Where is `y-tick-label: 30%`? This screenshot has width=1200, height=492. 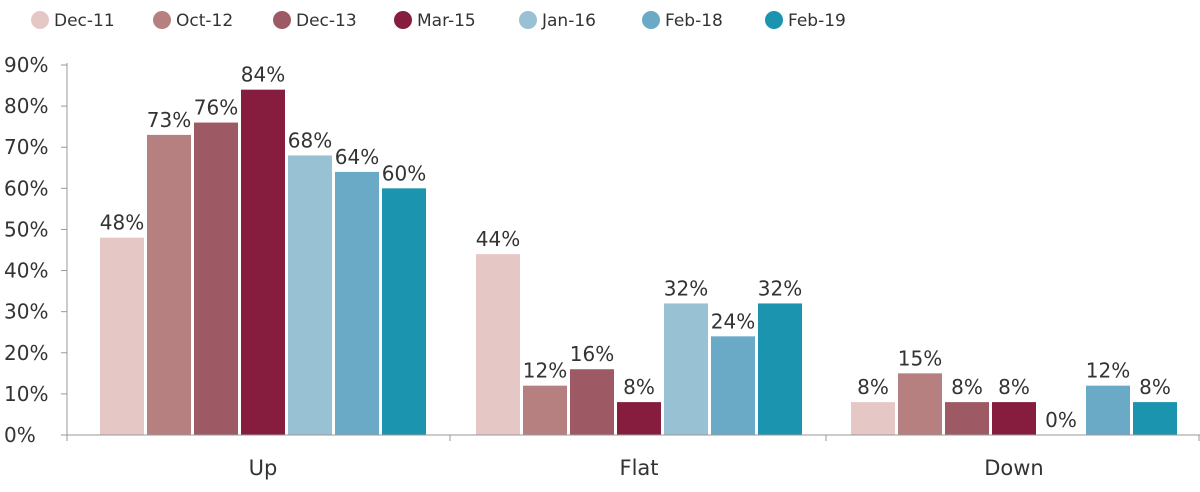 y-tick-label: 30% is located at coordinates (26, 312).